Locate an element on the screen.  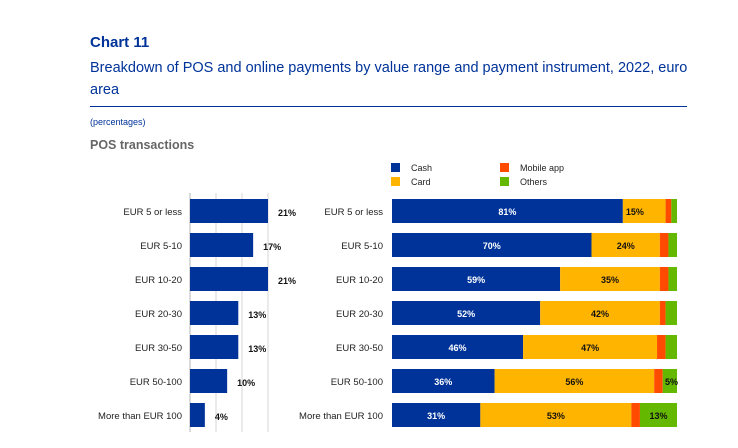
stacked-bar-value-label: 31% is located at coordinates (436, 416).